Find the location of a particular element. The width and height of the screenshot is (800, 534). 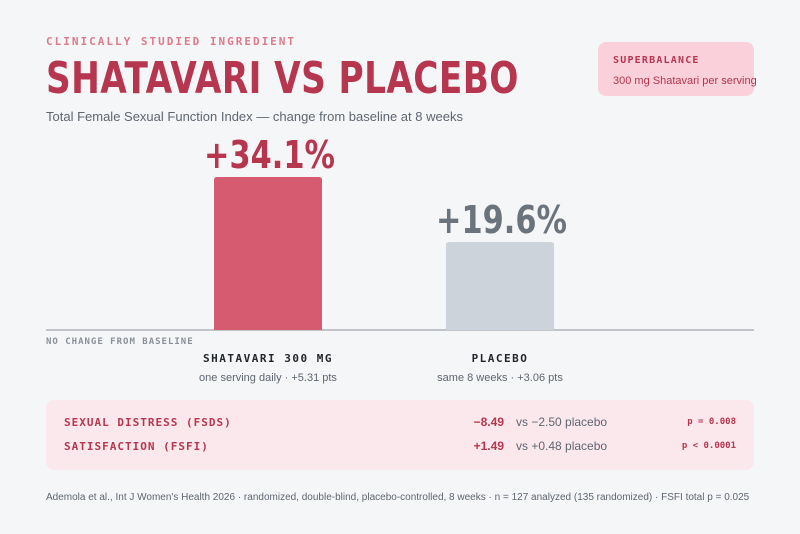

category-placebo: PLACEBO same 8 weeks · +3.06 pts is located at coordinates (500, 368).